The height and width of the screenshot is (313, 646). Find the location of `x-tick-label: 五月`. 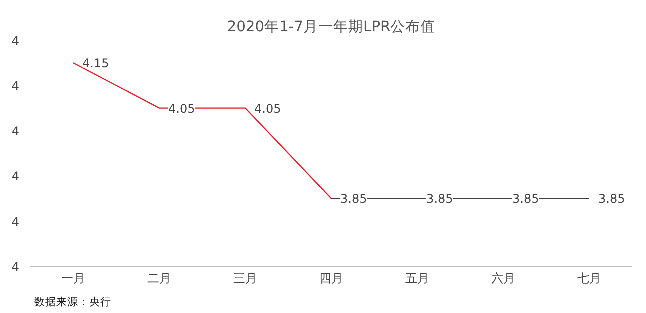

x-tick-label: 五月 is located at coordinates (418, 279).